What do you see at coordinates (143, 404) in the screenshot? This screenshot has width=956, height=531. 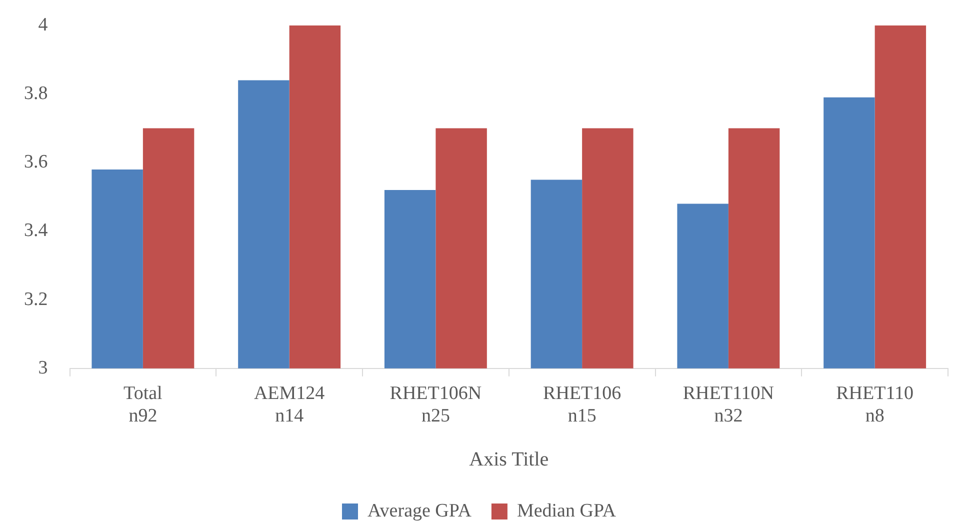 I see `x-tick-label: Total n92` at bounding box center [143, 404].